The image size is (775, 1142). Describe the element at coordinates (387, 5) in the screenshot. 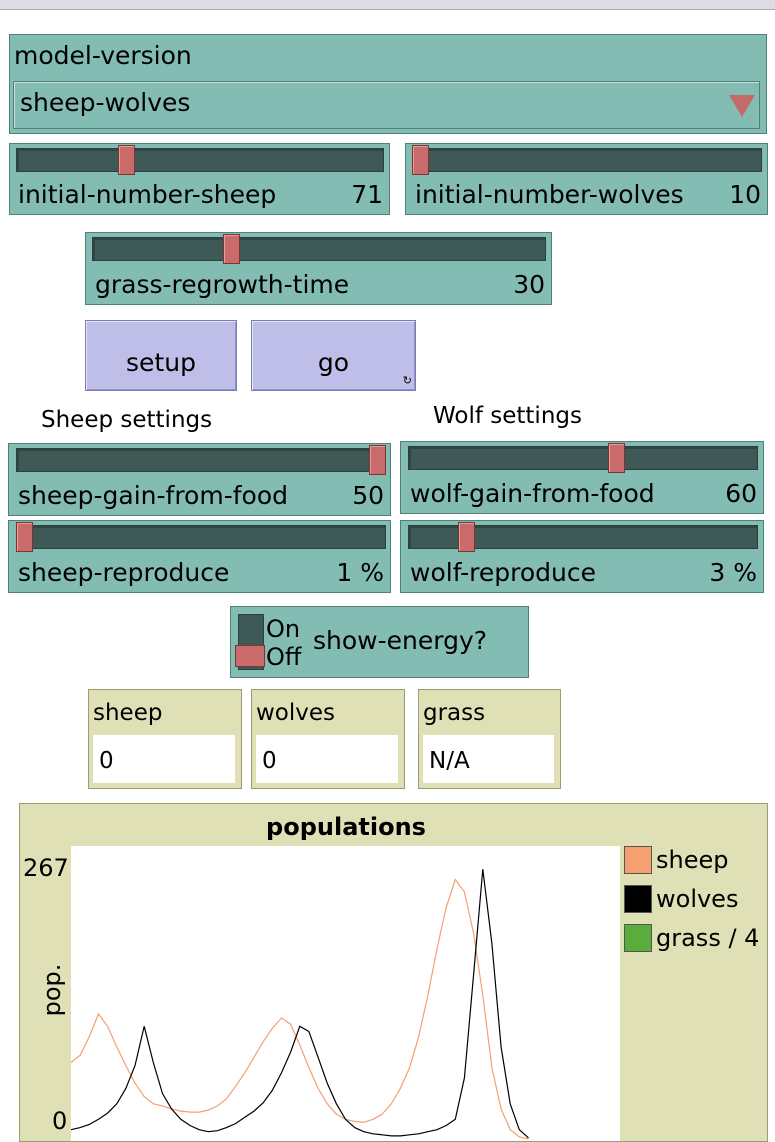

I see `top-bar` at that location.